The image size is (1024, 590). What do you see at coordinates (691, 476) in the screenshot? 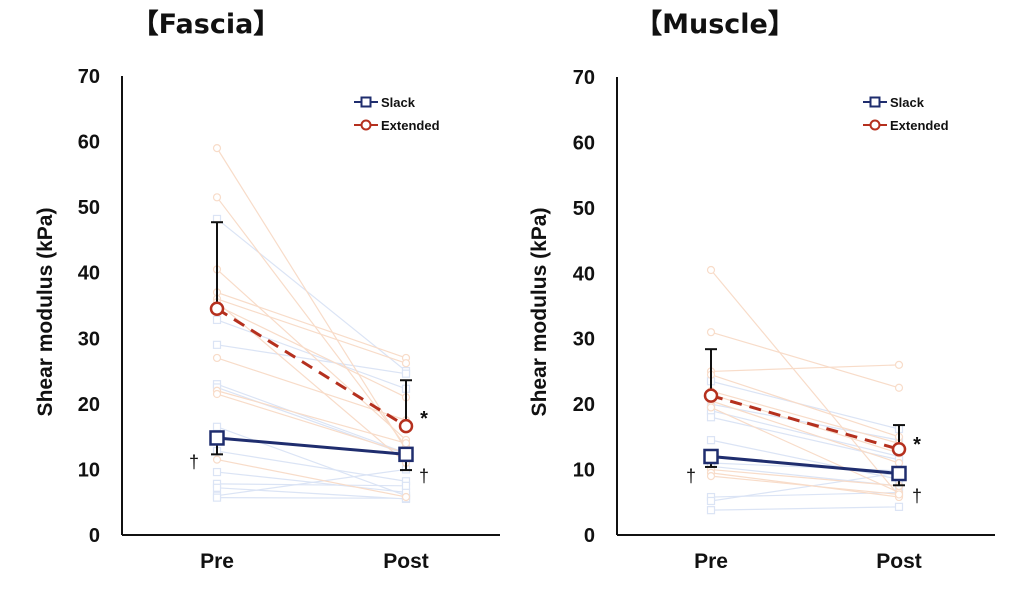
I see `dagger-pre: †` at bounding box center [691, 476].